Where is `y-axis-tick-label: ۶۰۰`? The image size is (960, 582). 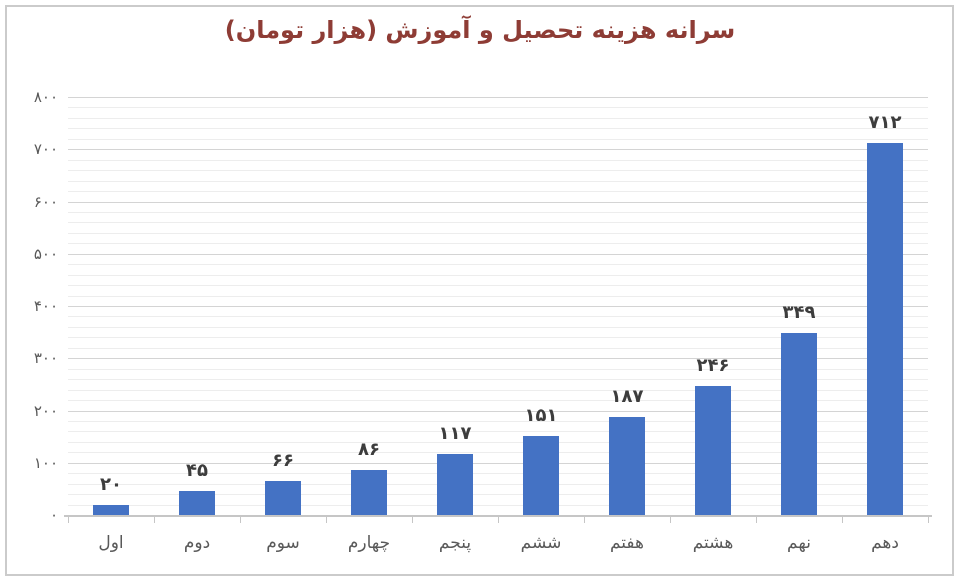 y-axis-tick-label: ۶۰۰ is located at coordinates (45, 201).